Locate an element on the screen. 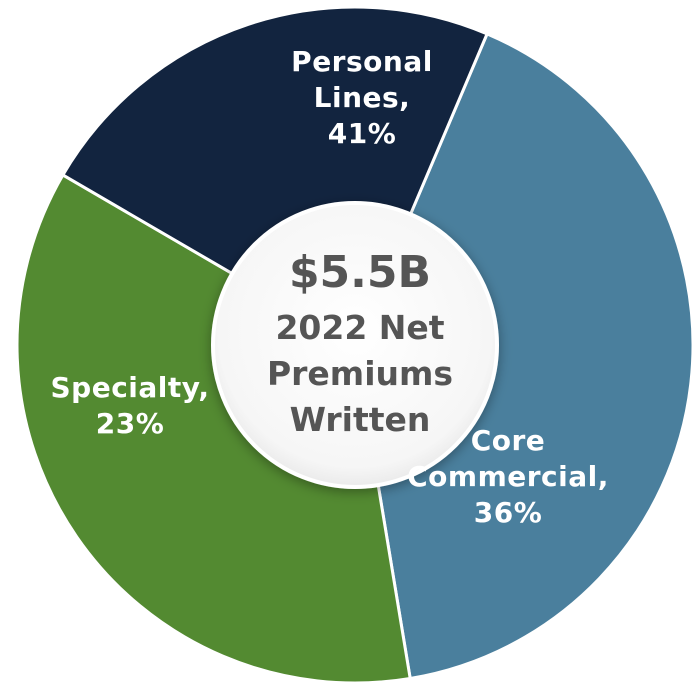  center-caption-line-2: Premiums is located at coordinates (360, 373).